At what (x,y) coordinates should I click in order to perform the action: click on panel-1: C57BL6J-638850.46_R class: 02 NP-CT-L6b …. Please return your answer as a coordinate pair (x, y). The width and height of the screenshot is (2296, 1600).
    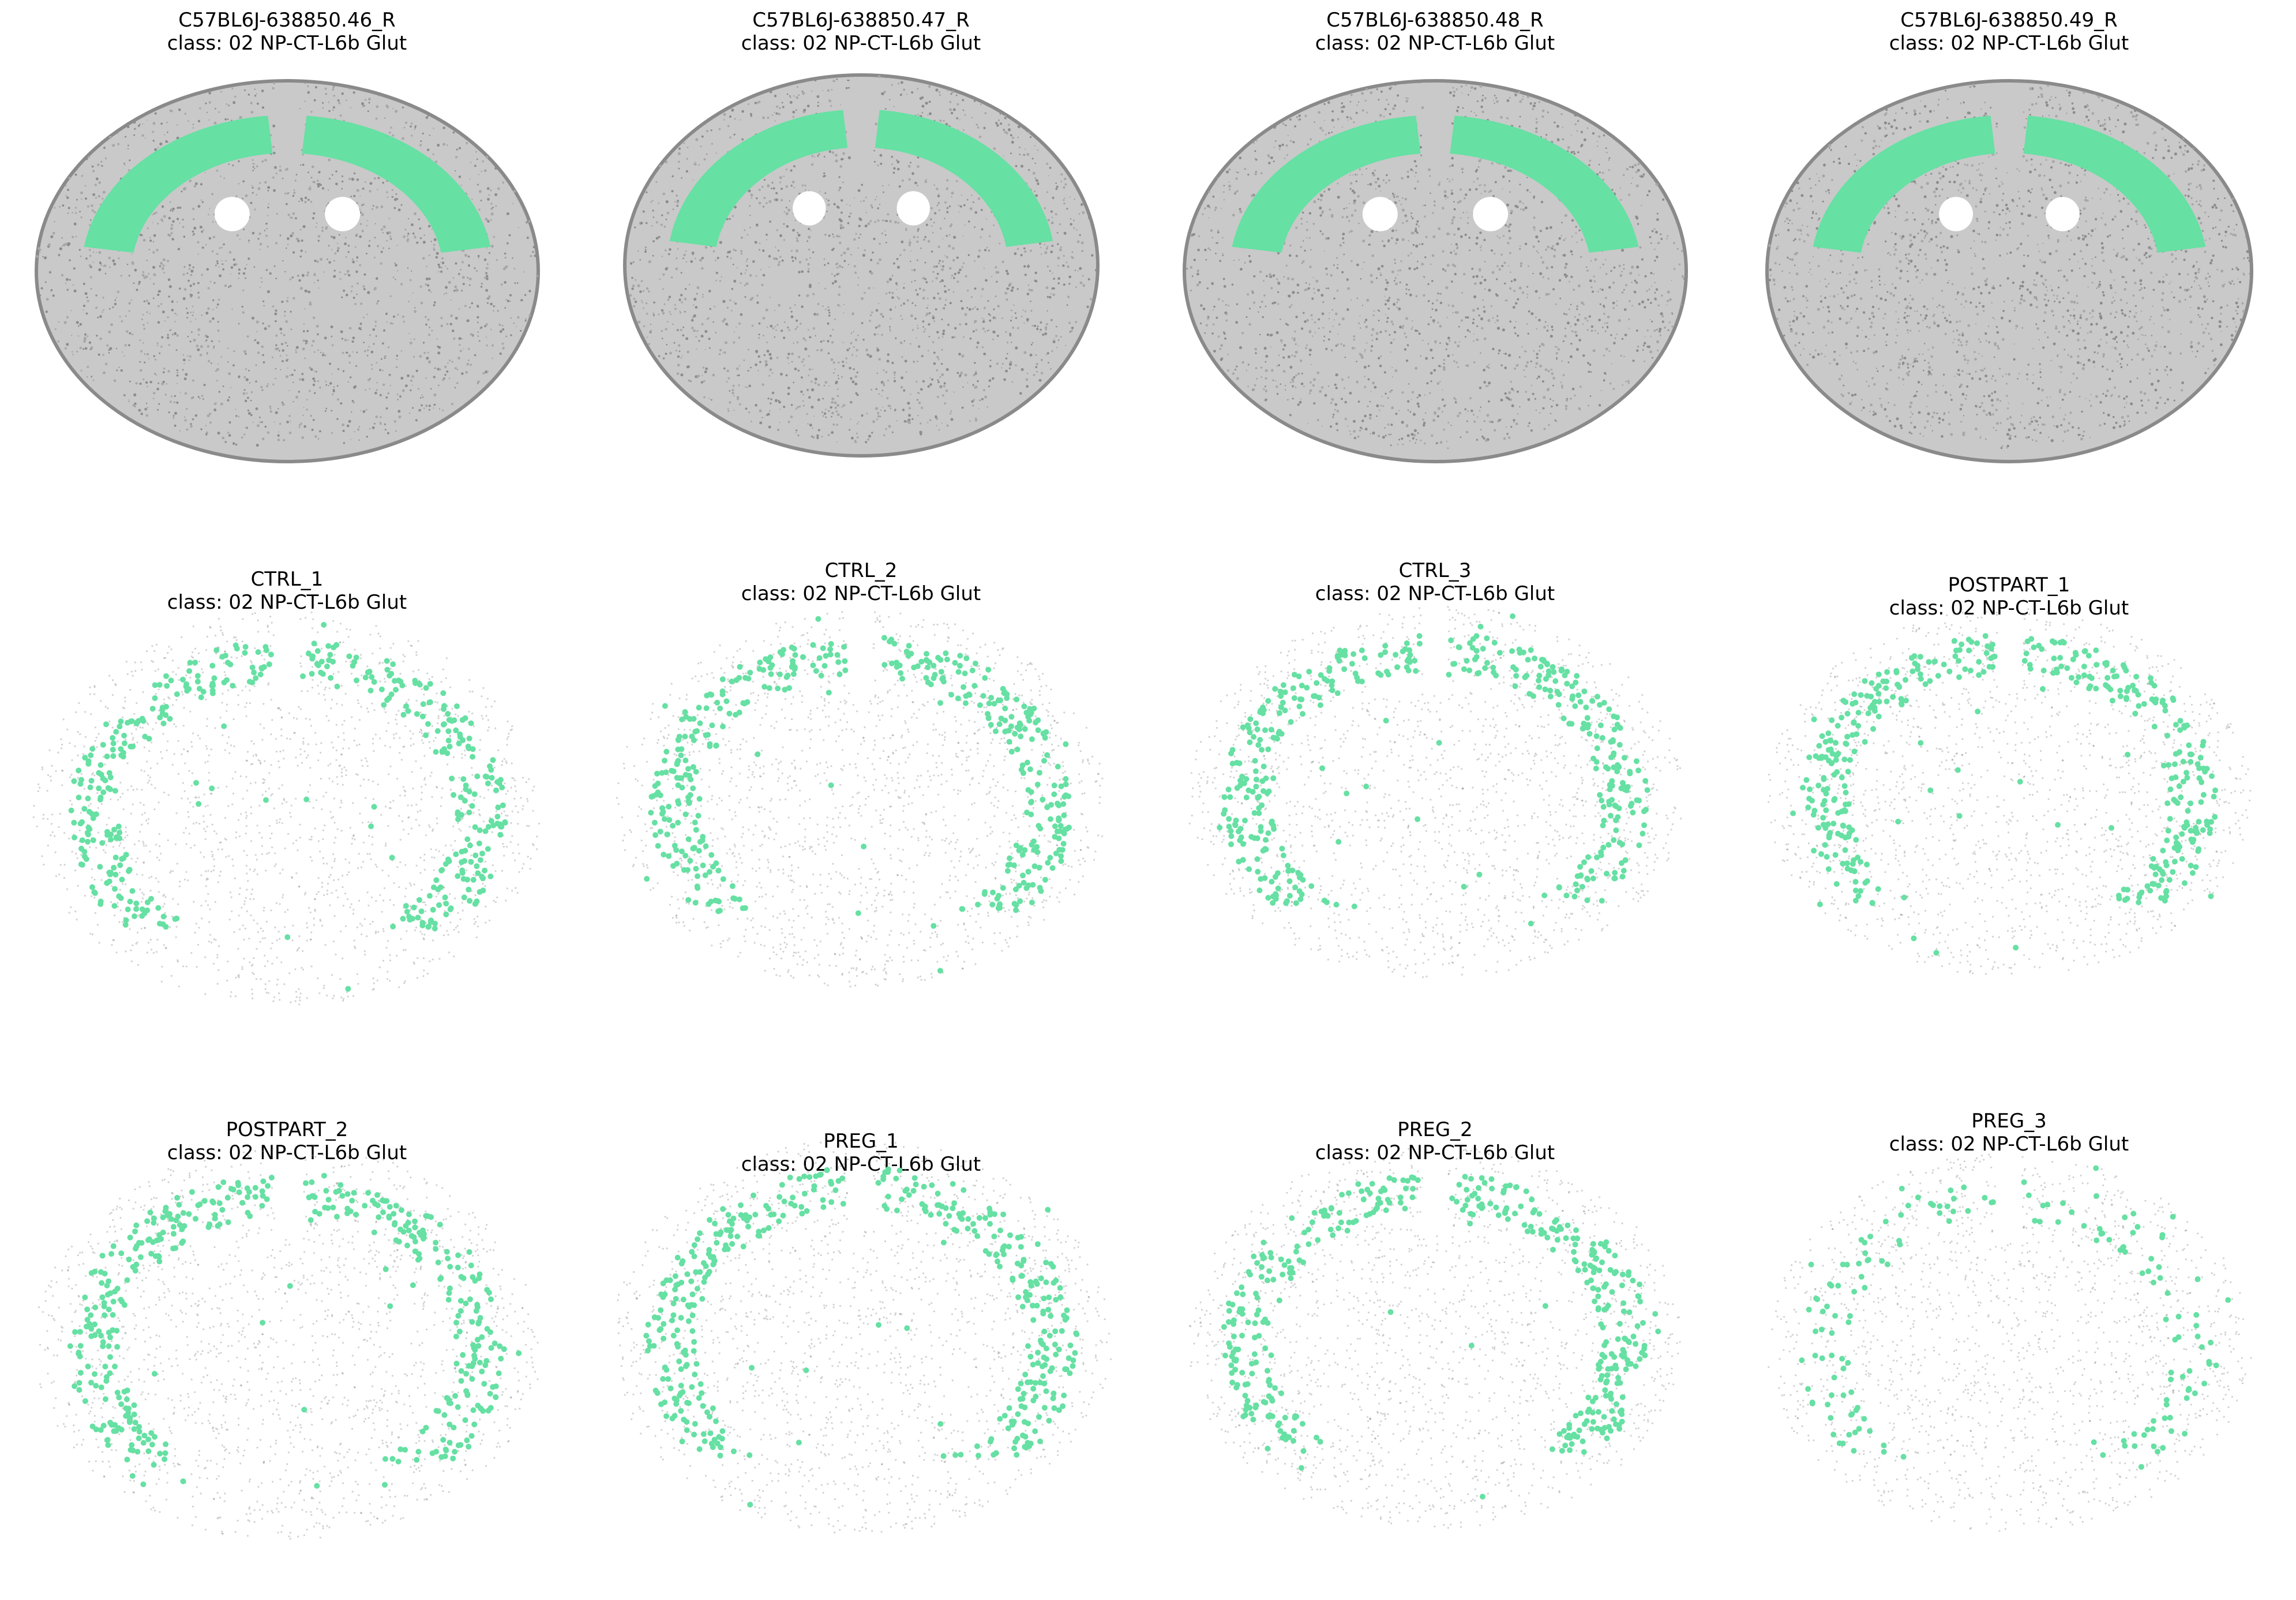
    Looking at the image, I should click on (287, 266).